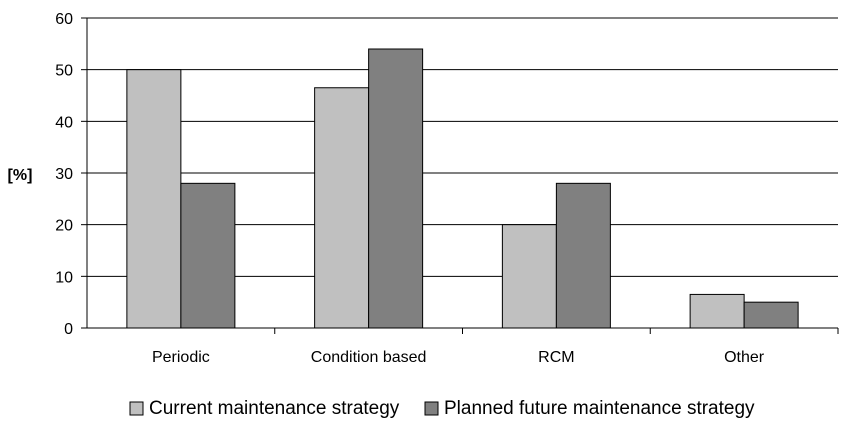  Describe the element at coordinates (369, 357) in the screenshot. I see `x-tick-label: Condition based` at that location.